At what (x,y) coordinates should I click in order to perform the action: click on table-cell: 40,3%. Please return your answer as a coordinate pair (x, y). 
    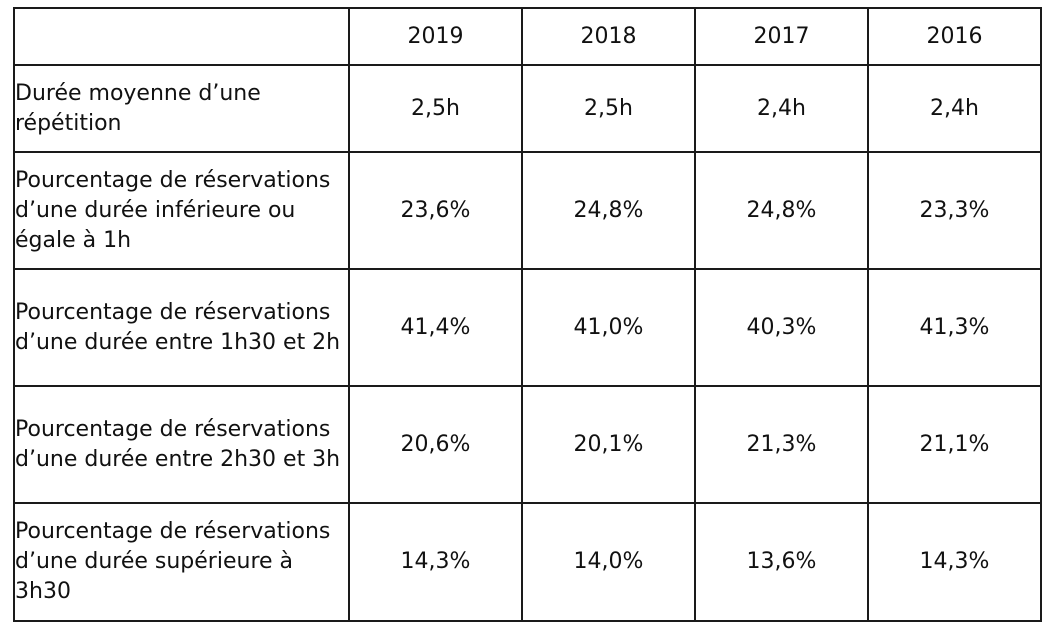
    Looking at the image, I should click on (781, 327).